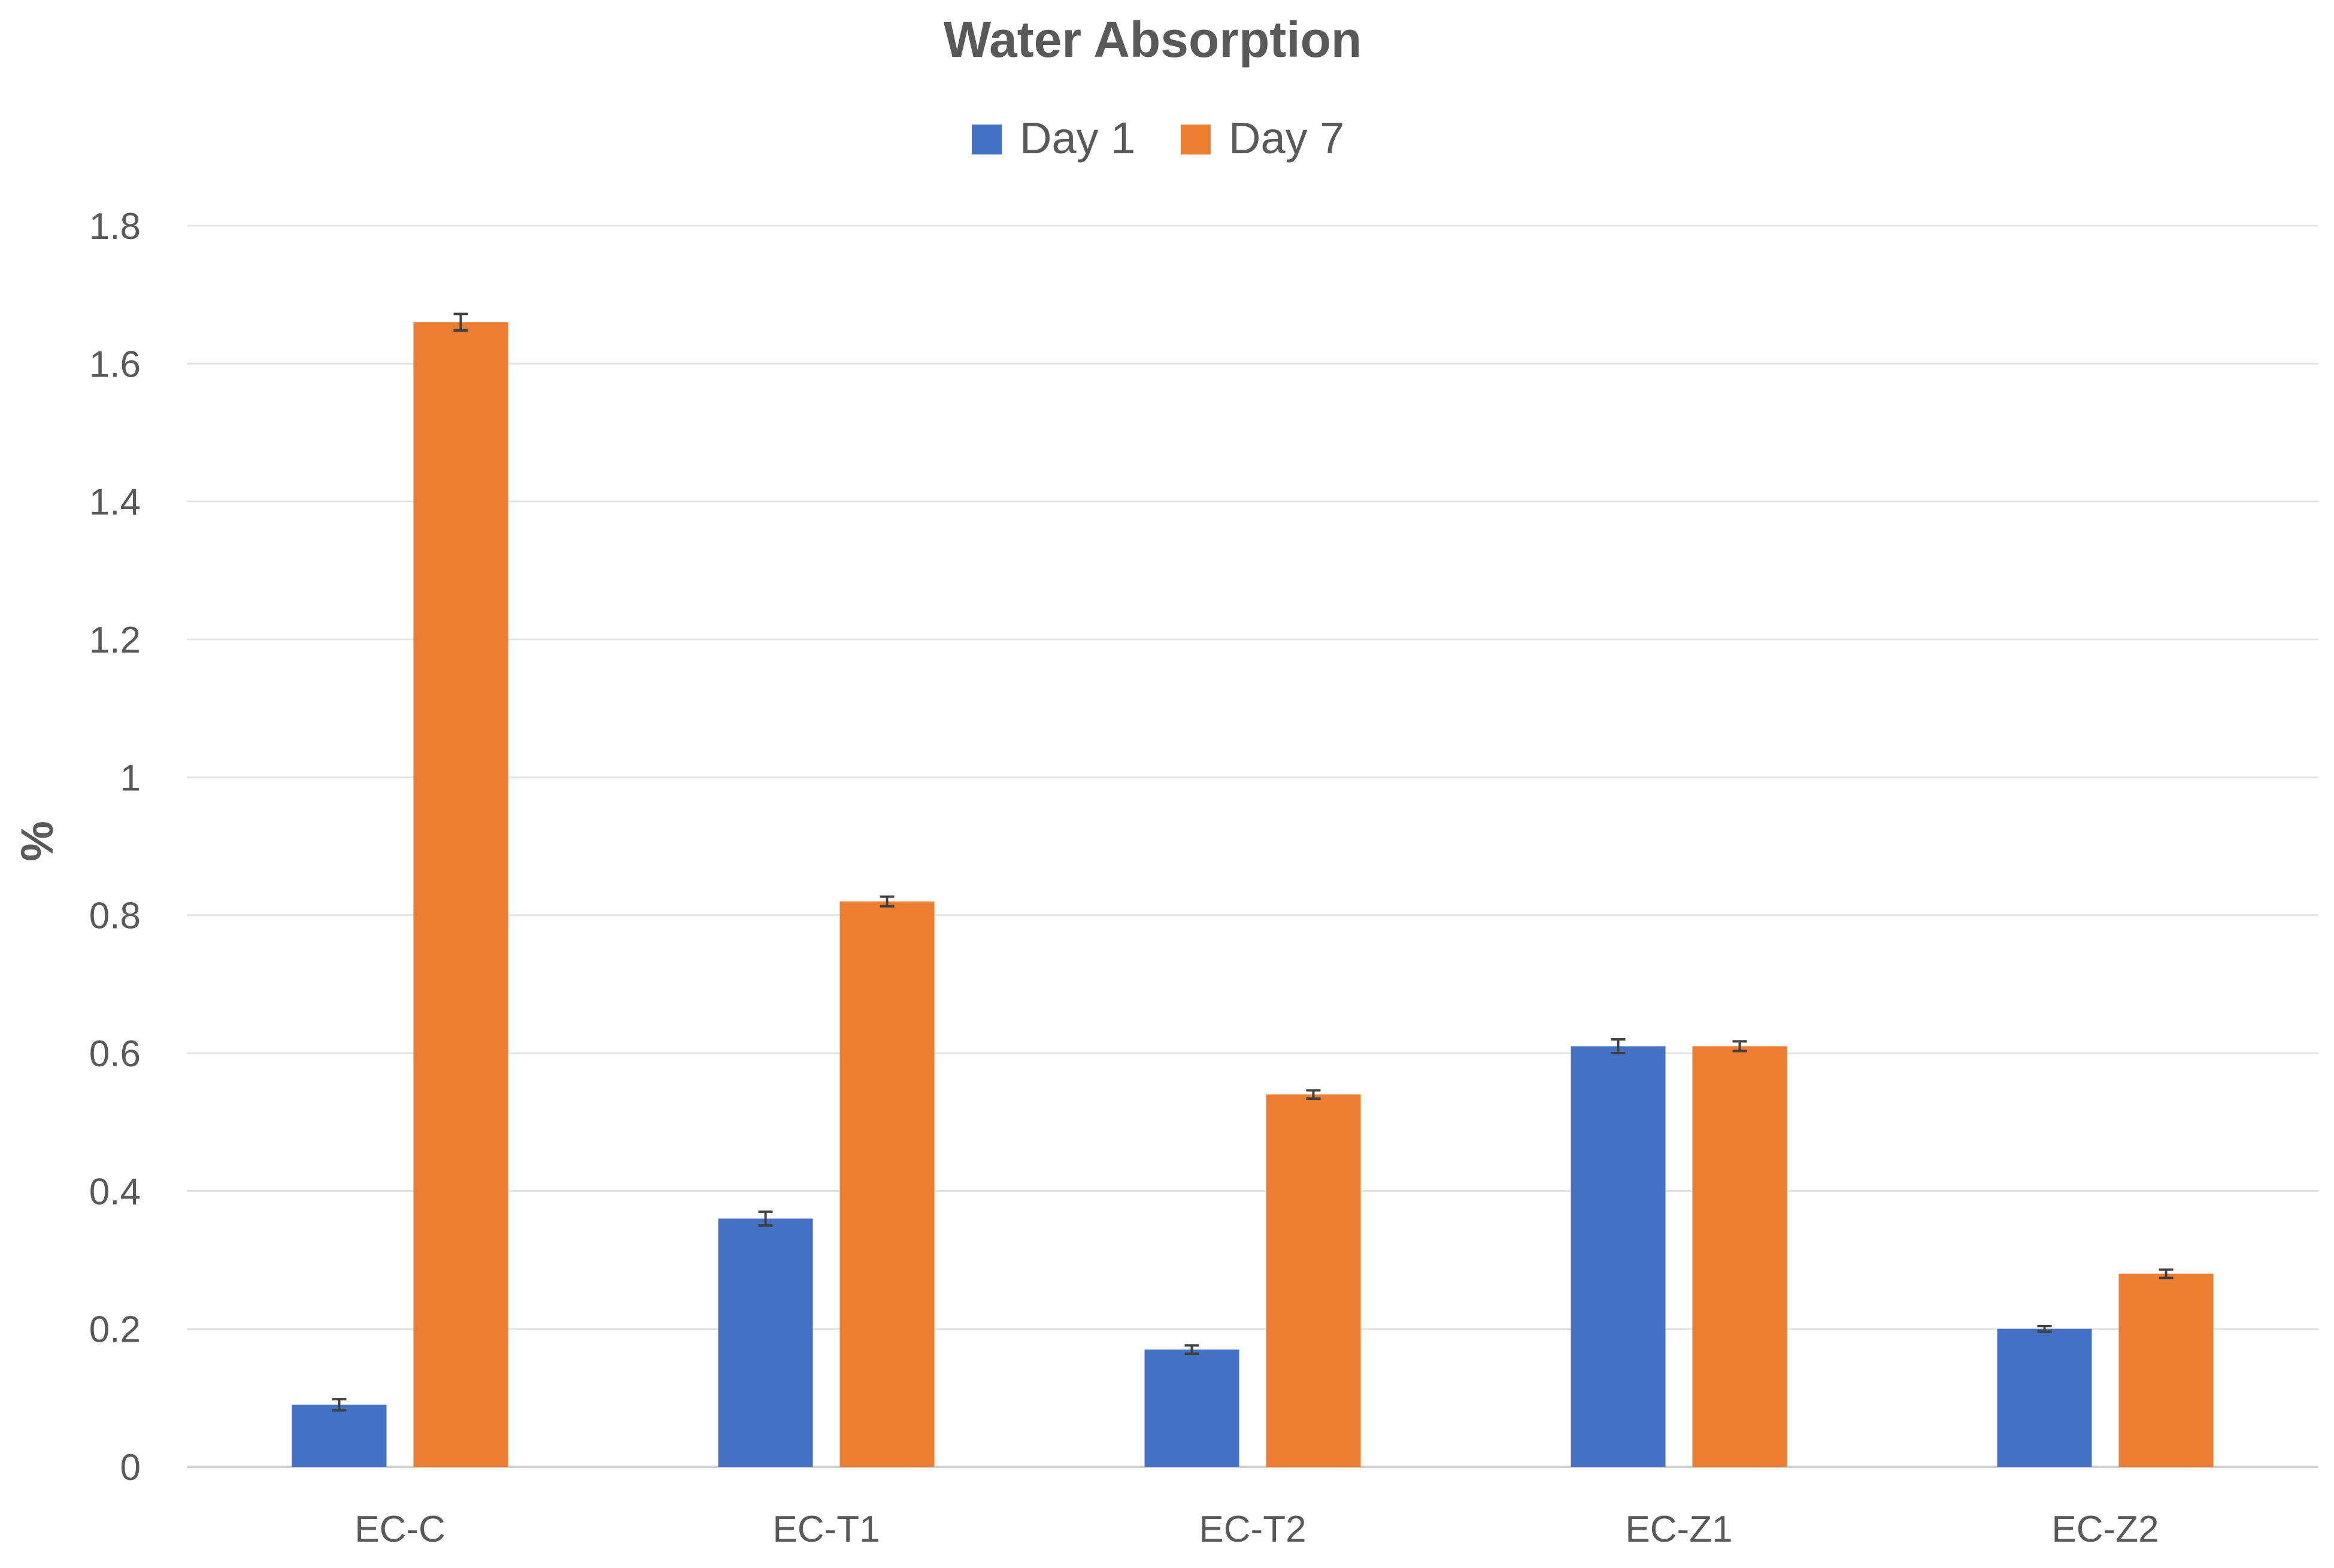 The width and height of the screenshot is (2334, 1568). What do you see at coordinates (115, 1330) in the screenshot?
I see `y-tick-label: 0.2` at bounding box center [115, 1330].